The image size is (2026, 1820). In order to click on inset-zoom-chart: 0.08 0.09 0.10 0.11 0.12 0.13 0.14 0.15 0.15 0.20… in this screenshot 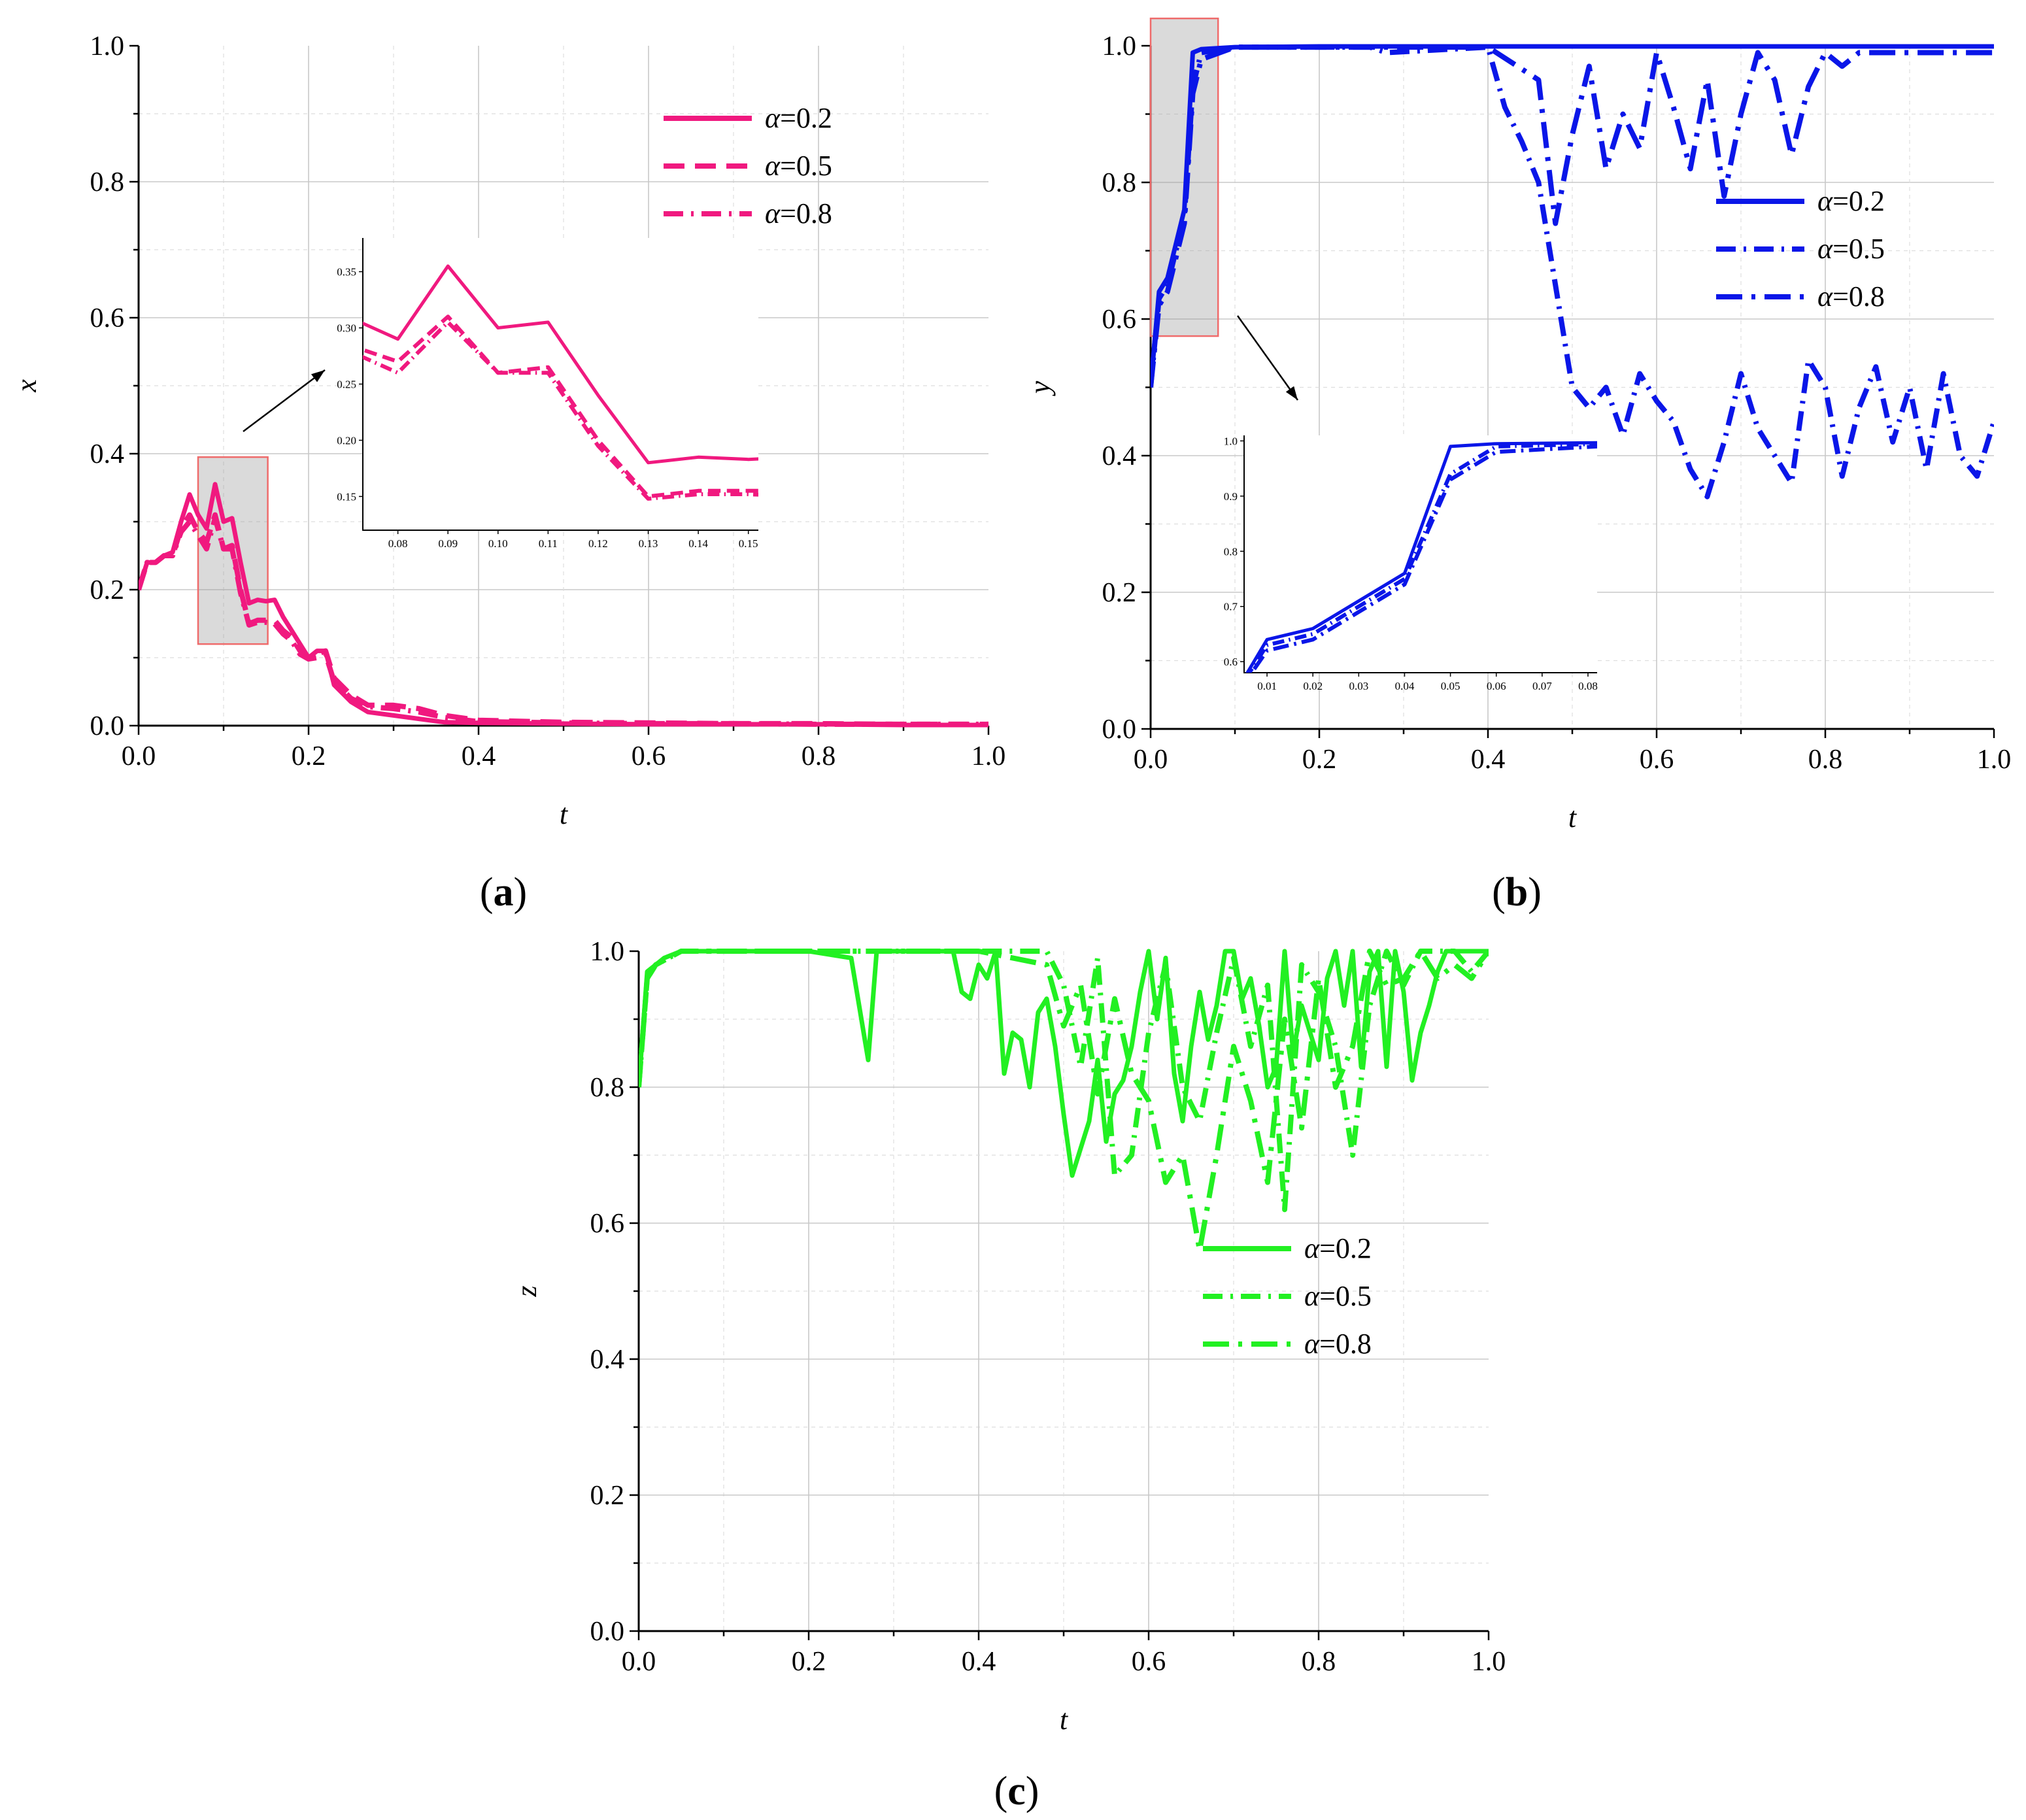, I will do `click(547, 394)`.